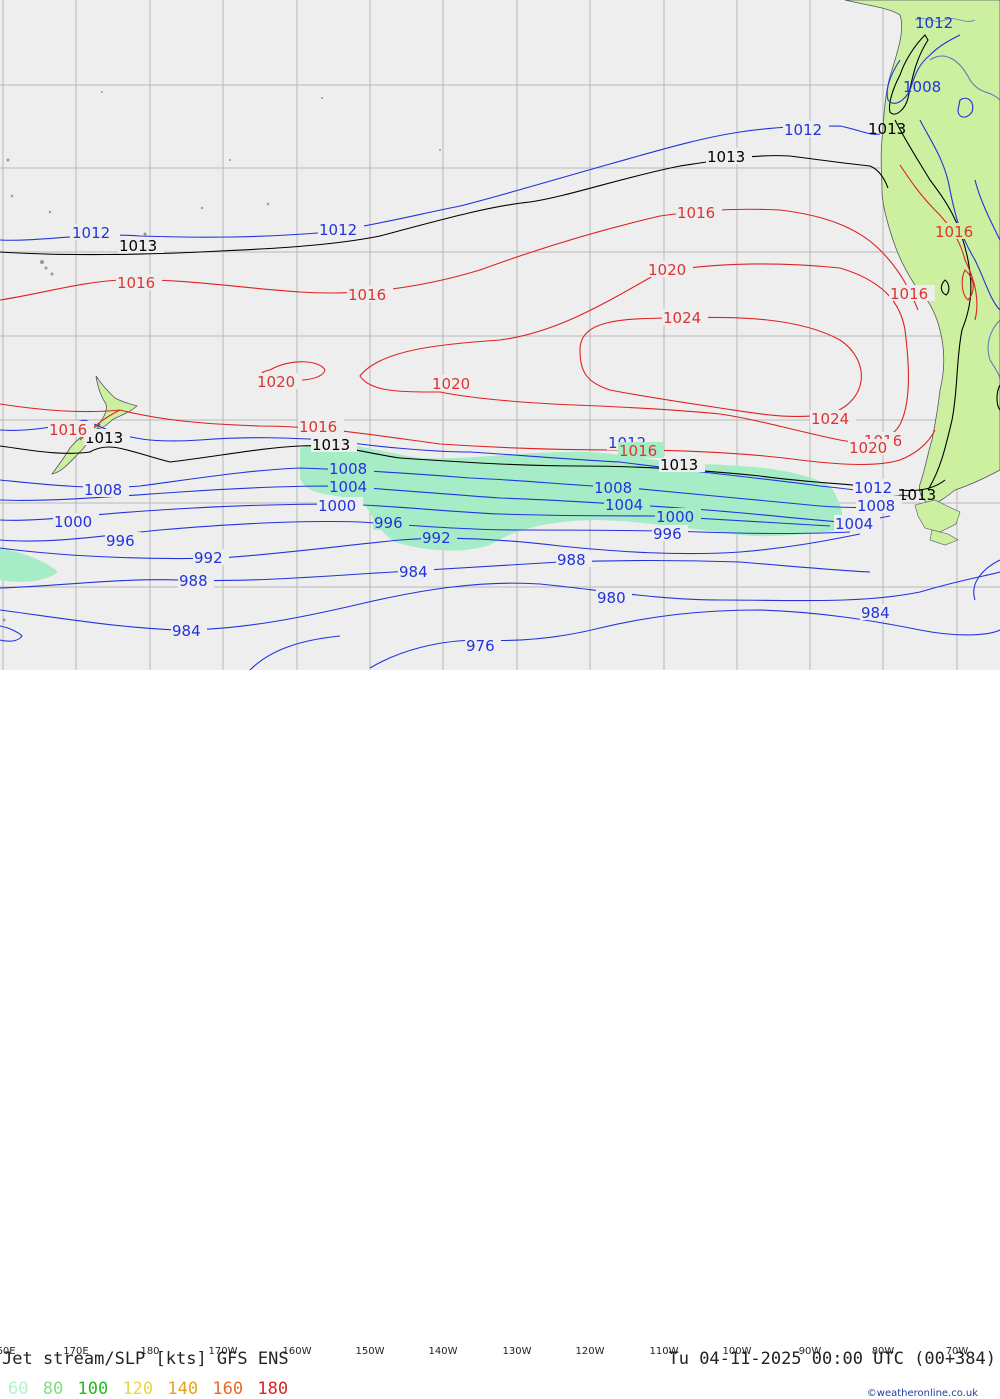  What do you see at coordinates (443, 1351) in the screenshot?
I see `longitude-label: 140W` at bounding box center [443, 1351].